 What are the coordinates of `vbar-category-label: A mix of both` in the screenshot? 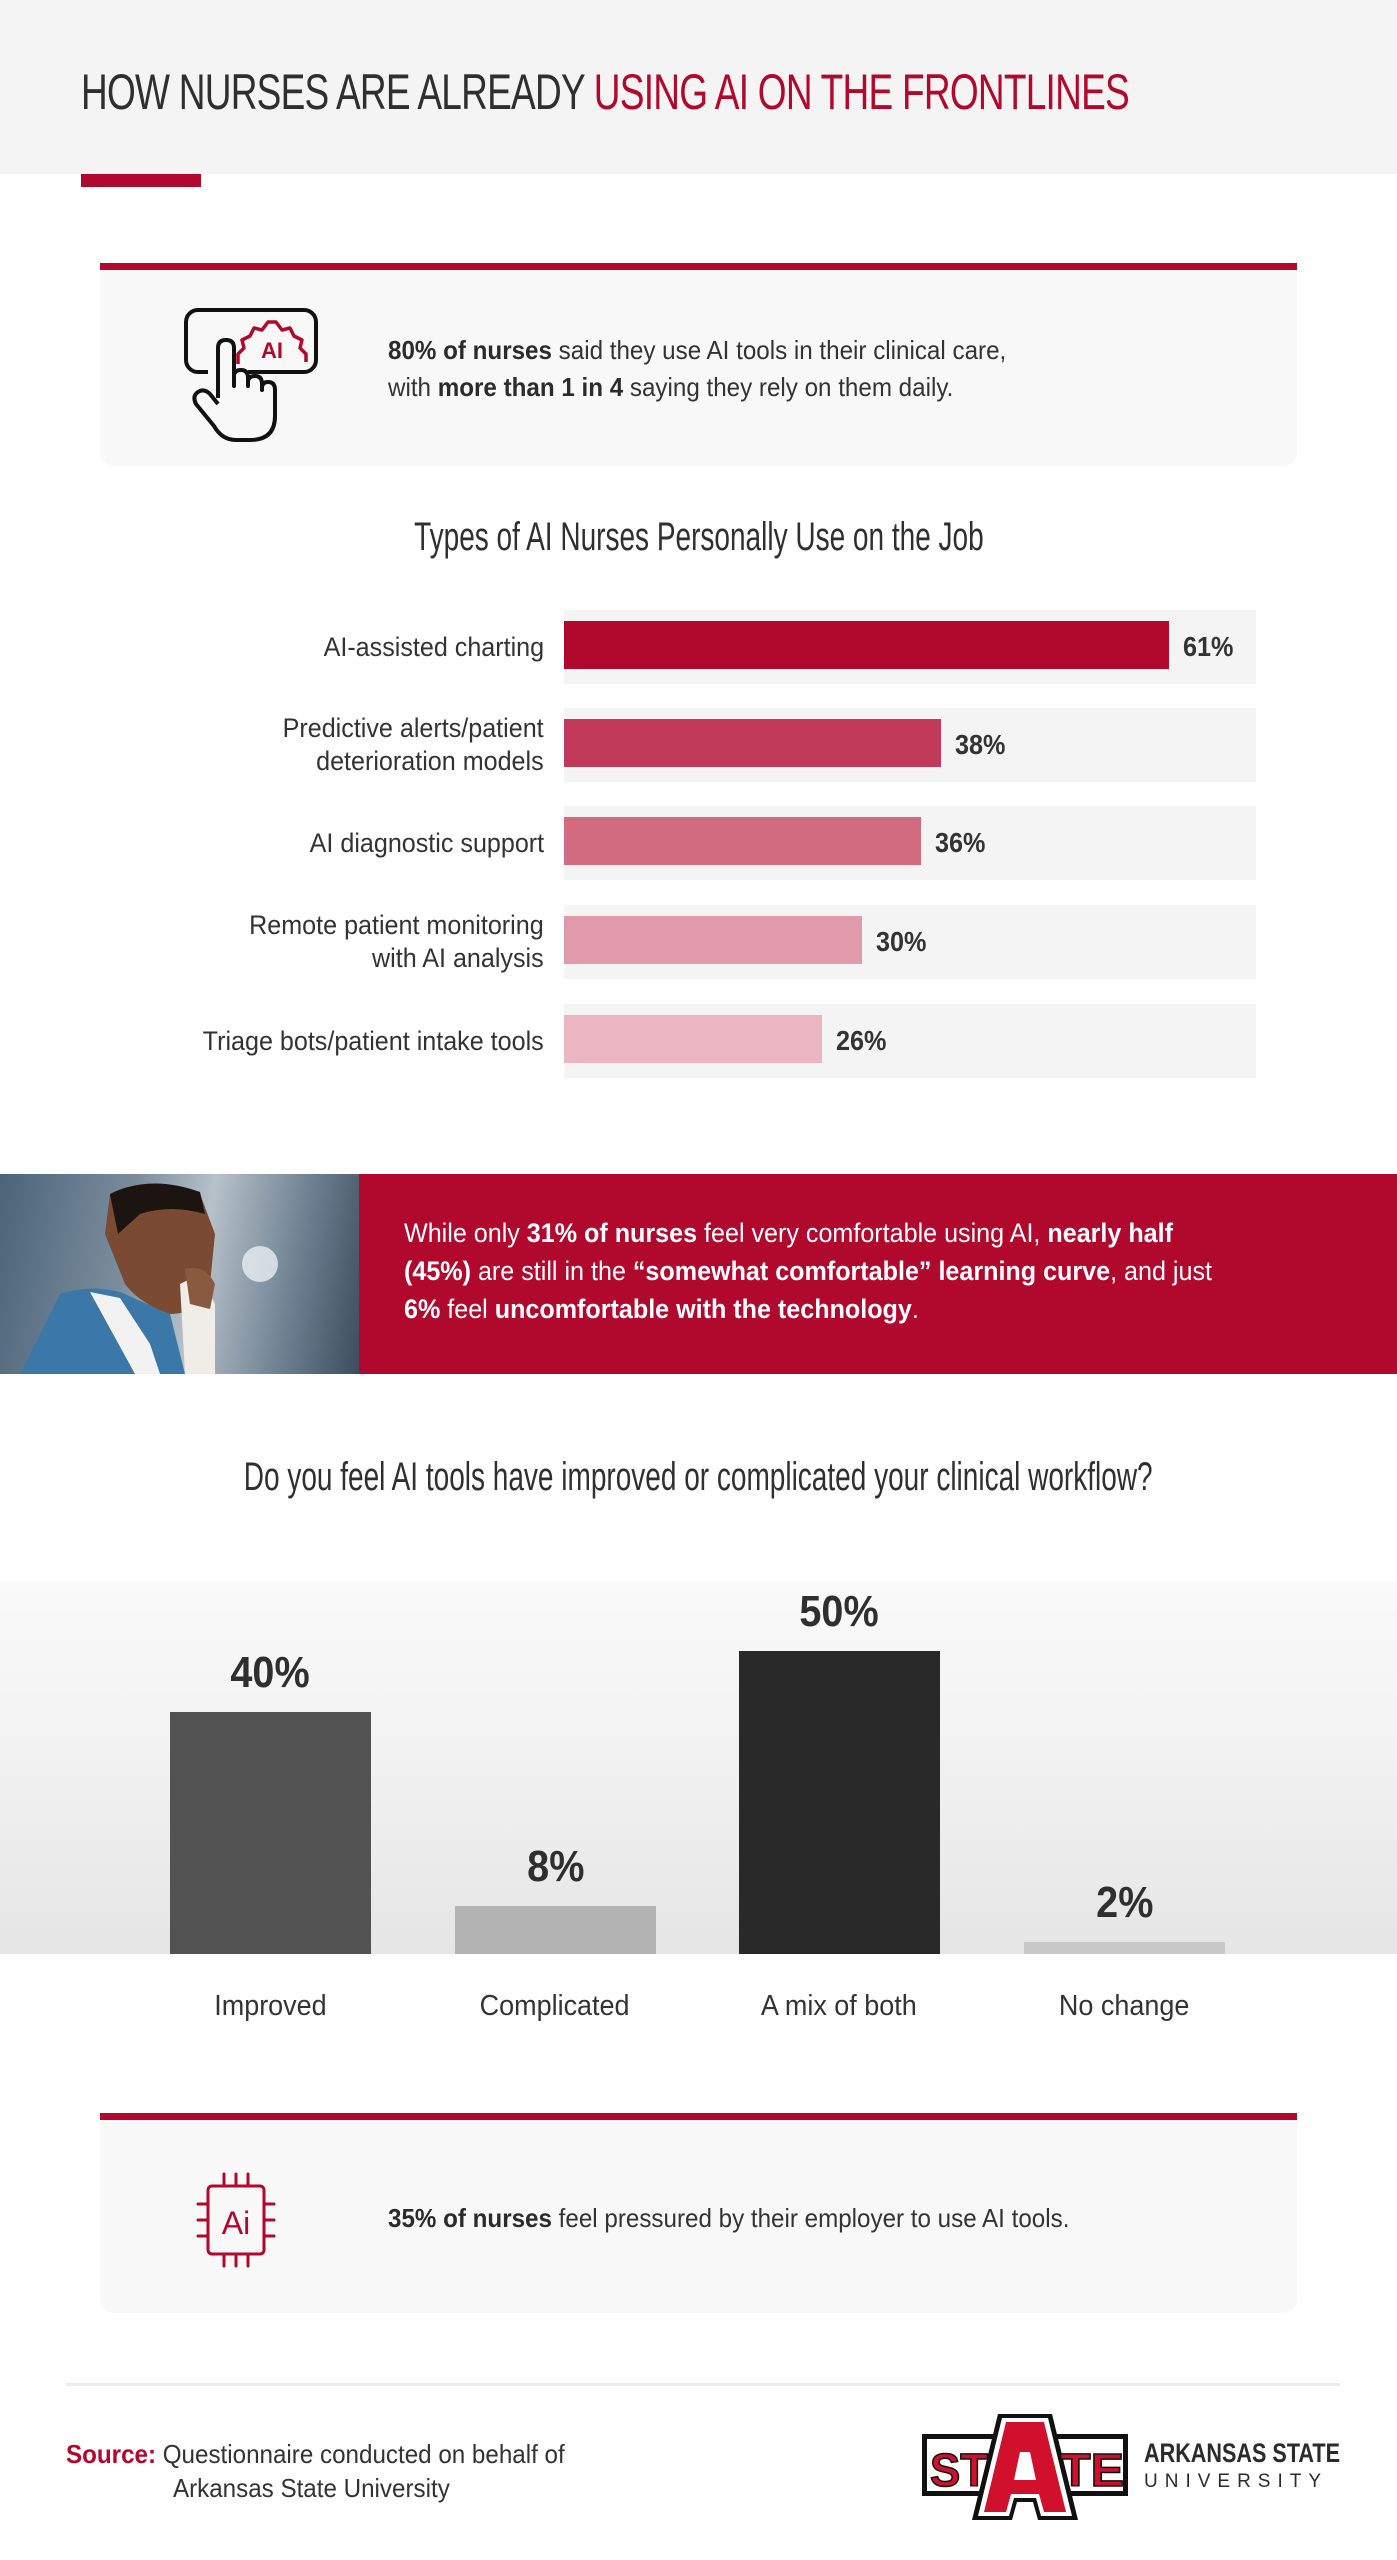 It's located at (839, 2006).